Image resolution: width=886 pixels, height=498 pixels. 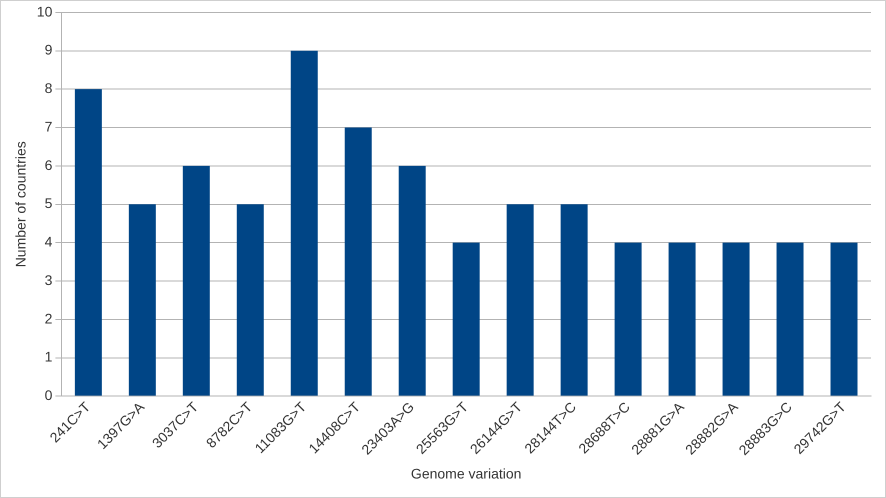 I want to click on y-tick-label: 4, so click(x=48, y=242).